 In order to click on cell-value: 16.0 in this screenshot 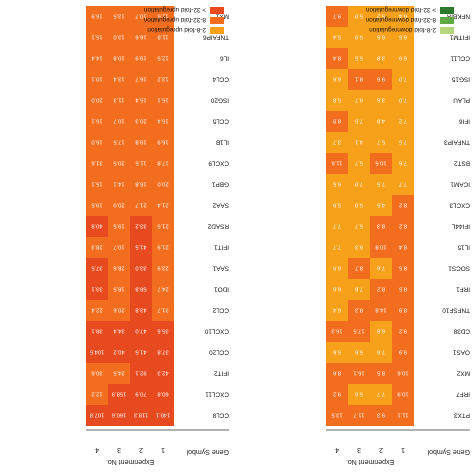, I will do `click(96, 142)`.